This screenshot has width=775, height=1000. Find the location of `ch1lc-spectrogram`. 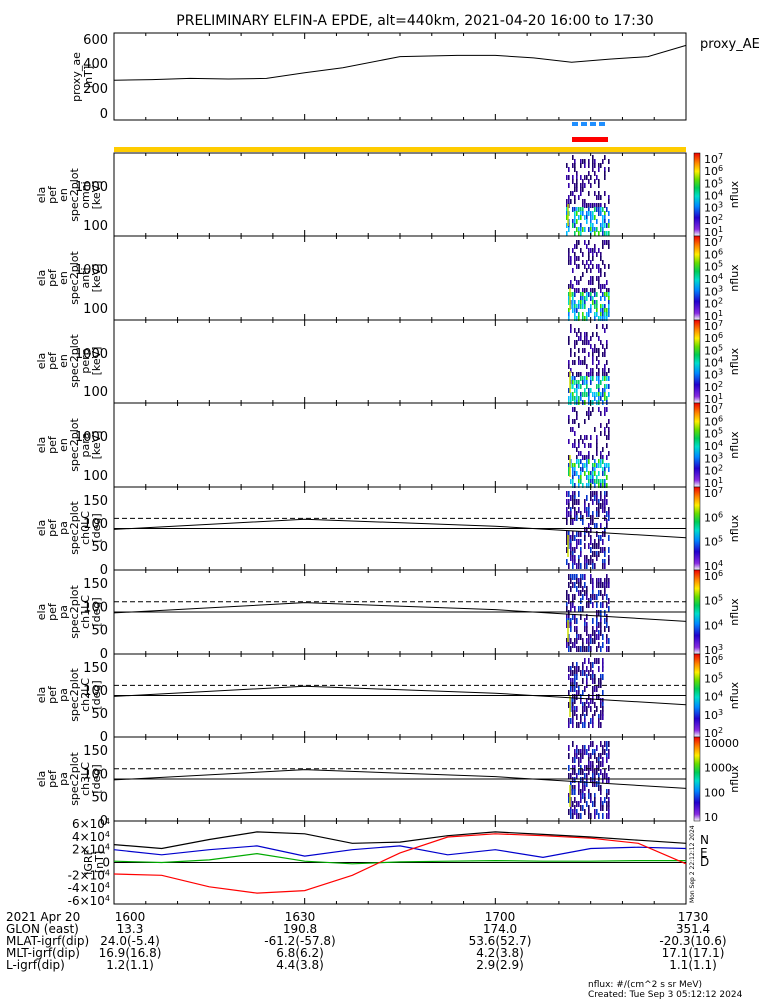

ch1lc-spectrogram is located at coordinates (588, 613).